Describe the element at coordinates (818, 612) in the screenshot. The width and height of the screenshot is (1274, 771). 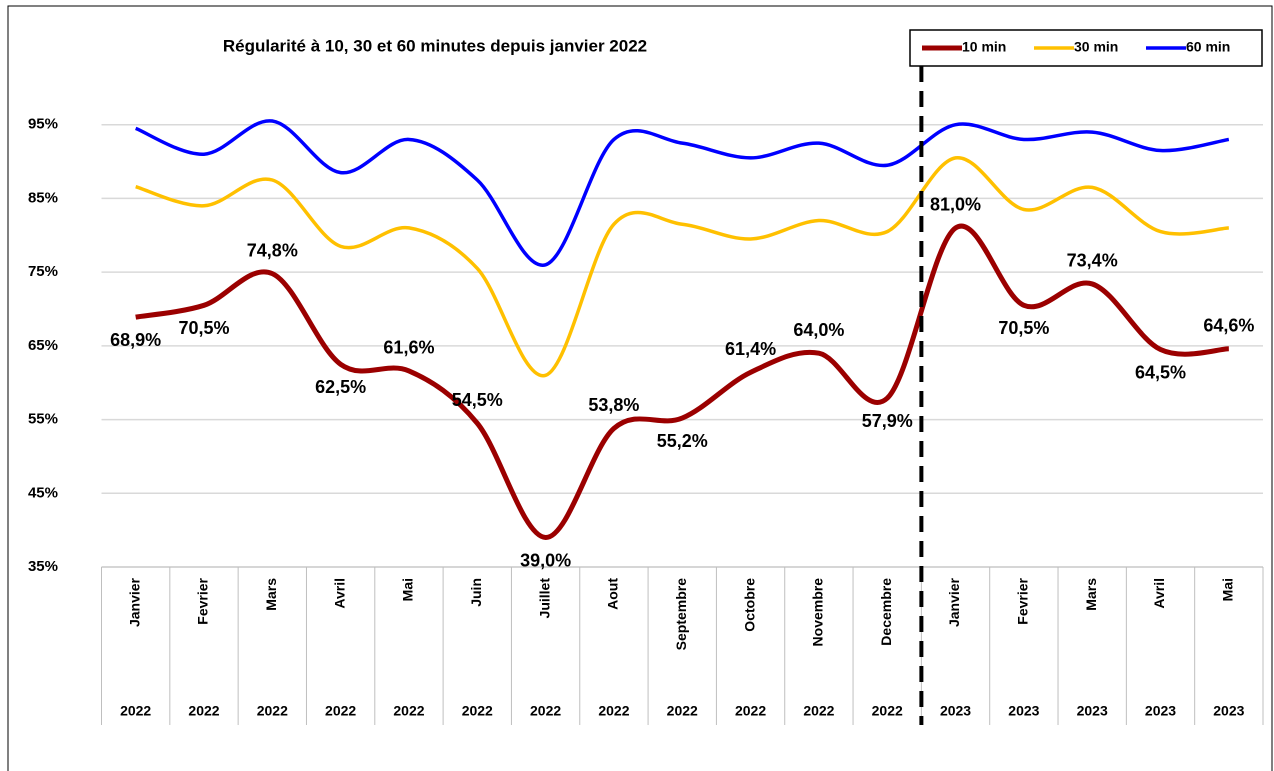
I see `x-tick-label: Novembre` at that location.